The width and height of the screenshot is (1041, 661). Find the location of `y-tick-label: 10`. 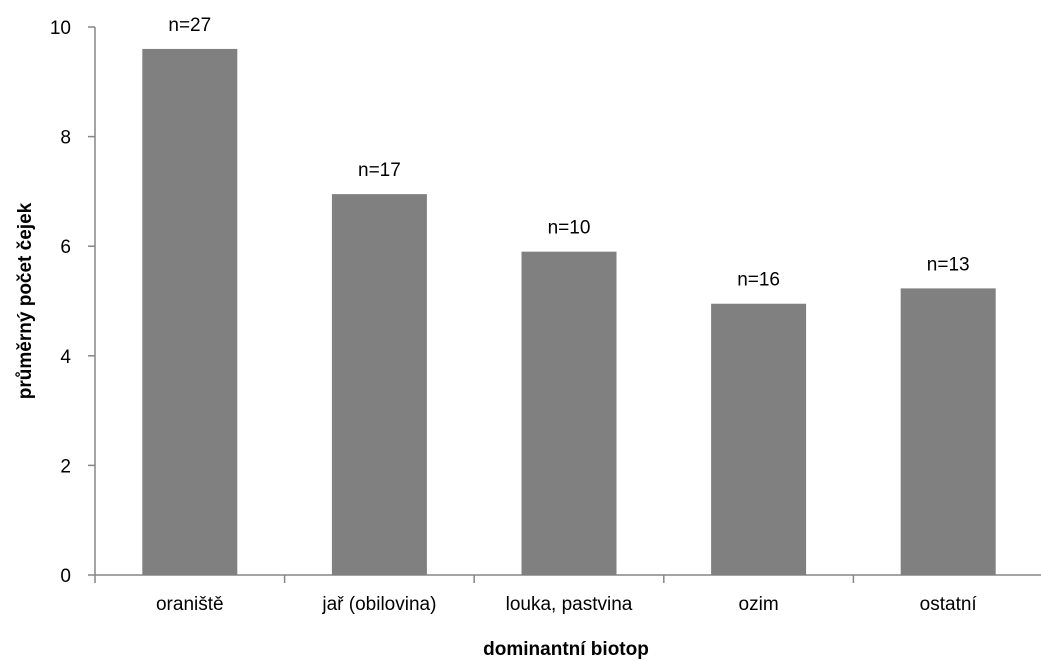

y-tick-label: 10 is located at coordinates (60, 28).